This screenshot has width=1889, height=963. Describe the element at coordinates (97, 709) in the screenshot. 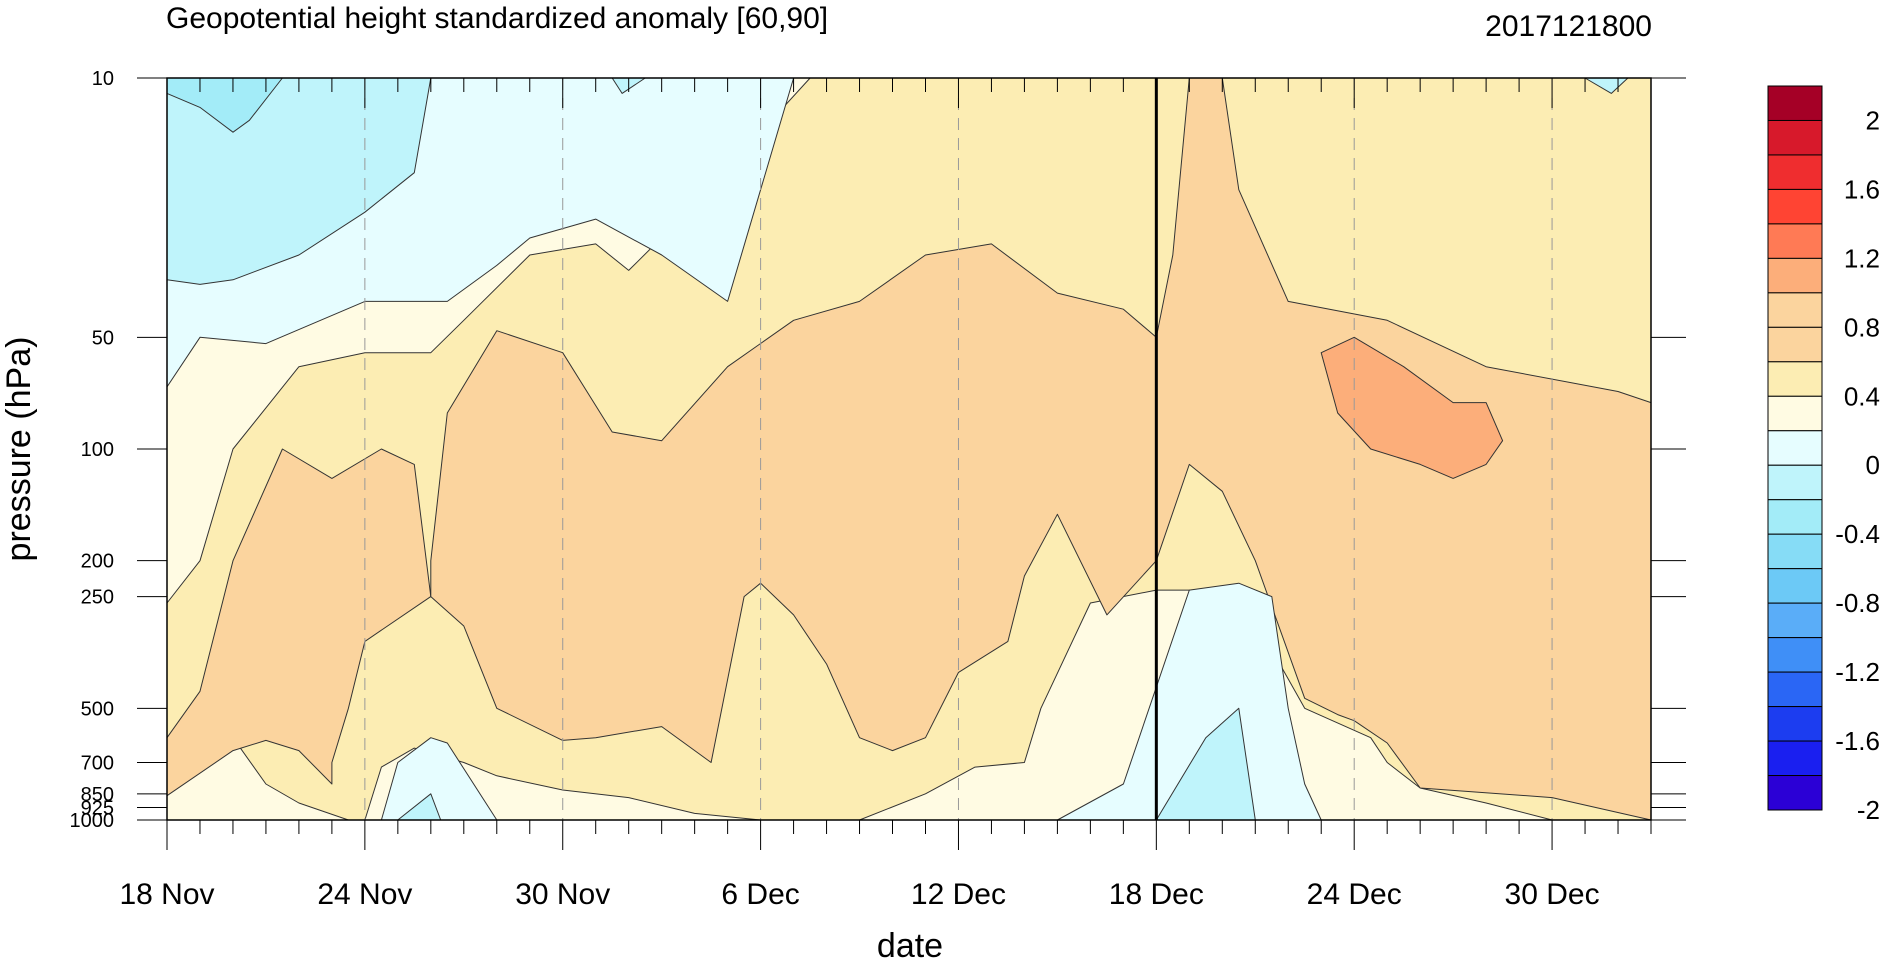

I see `y-tick-label: 500` at that location.